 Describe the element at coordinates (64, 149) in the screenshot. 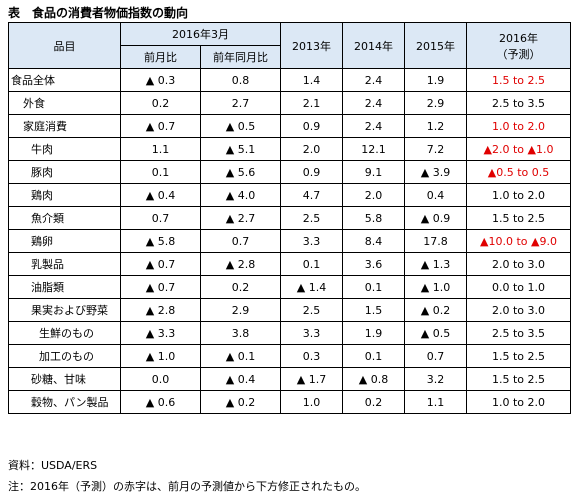

I see `row-item-name: 牛肉` at that location.